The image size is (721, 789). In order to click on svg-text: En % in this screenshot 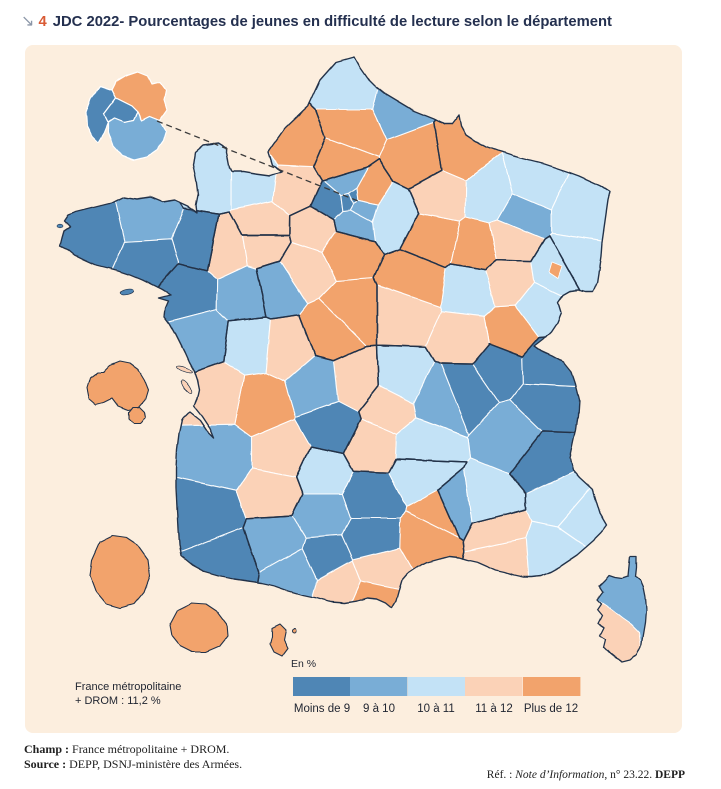, I will do `click(303, 664)`.